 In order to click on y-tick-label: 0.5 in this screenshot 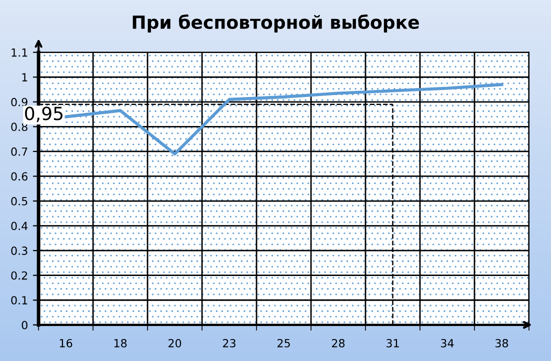, I will do `click(19, 201)`.